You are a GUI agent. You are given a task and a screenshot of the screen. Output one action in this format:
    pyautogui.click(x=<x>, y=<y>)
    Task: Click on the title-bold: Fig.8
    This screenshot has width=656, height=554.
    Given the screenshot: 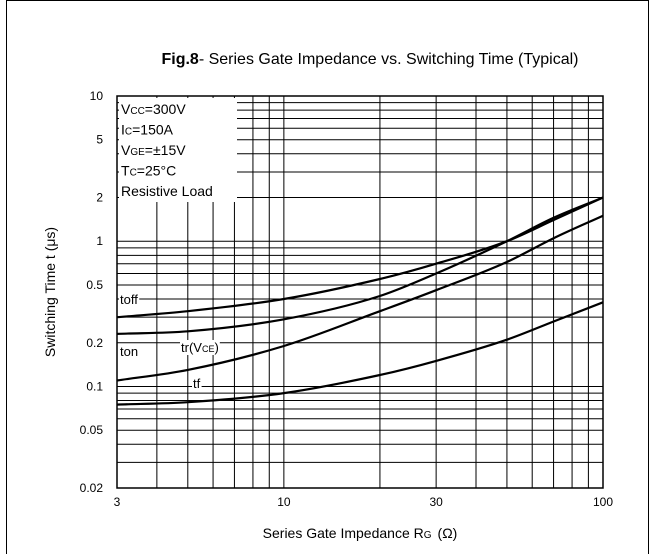 What is the action you would take?
    pyautogui.click(x=179, y=59)
    